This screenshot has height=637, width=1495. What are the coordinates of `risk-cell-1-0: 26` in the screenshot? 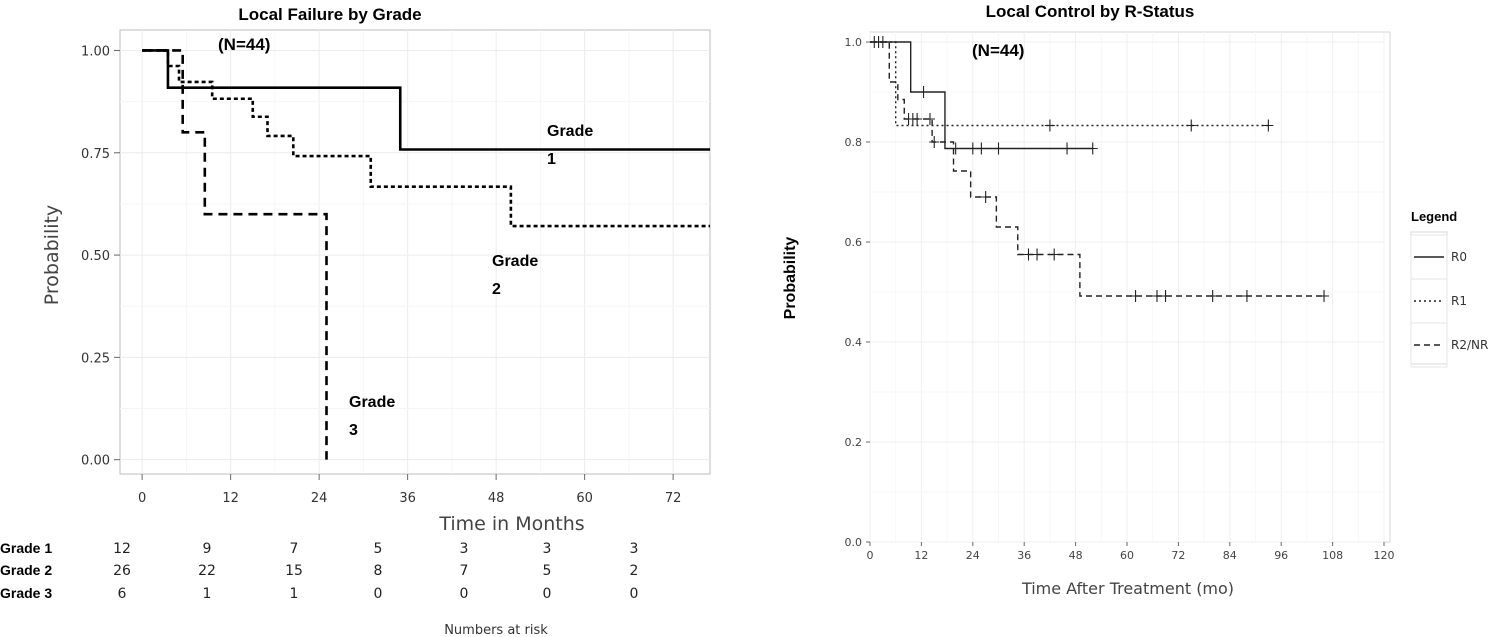 It's located at (122, 571).